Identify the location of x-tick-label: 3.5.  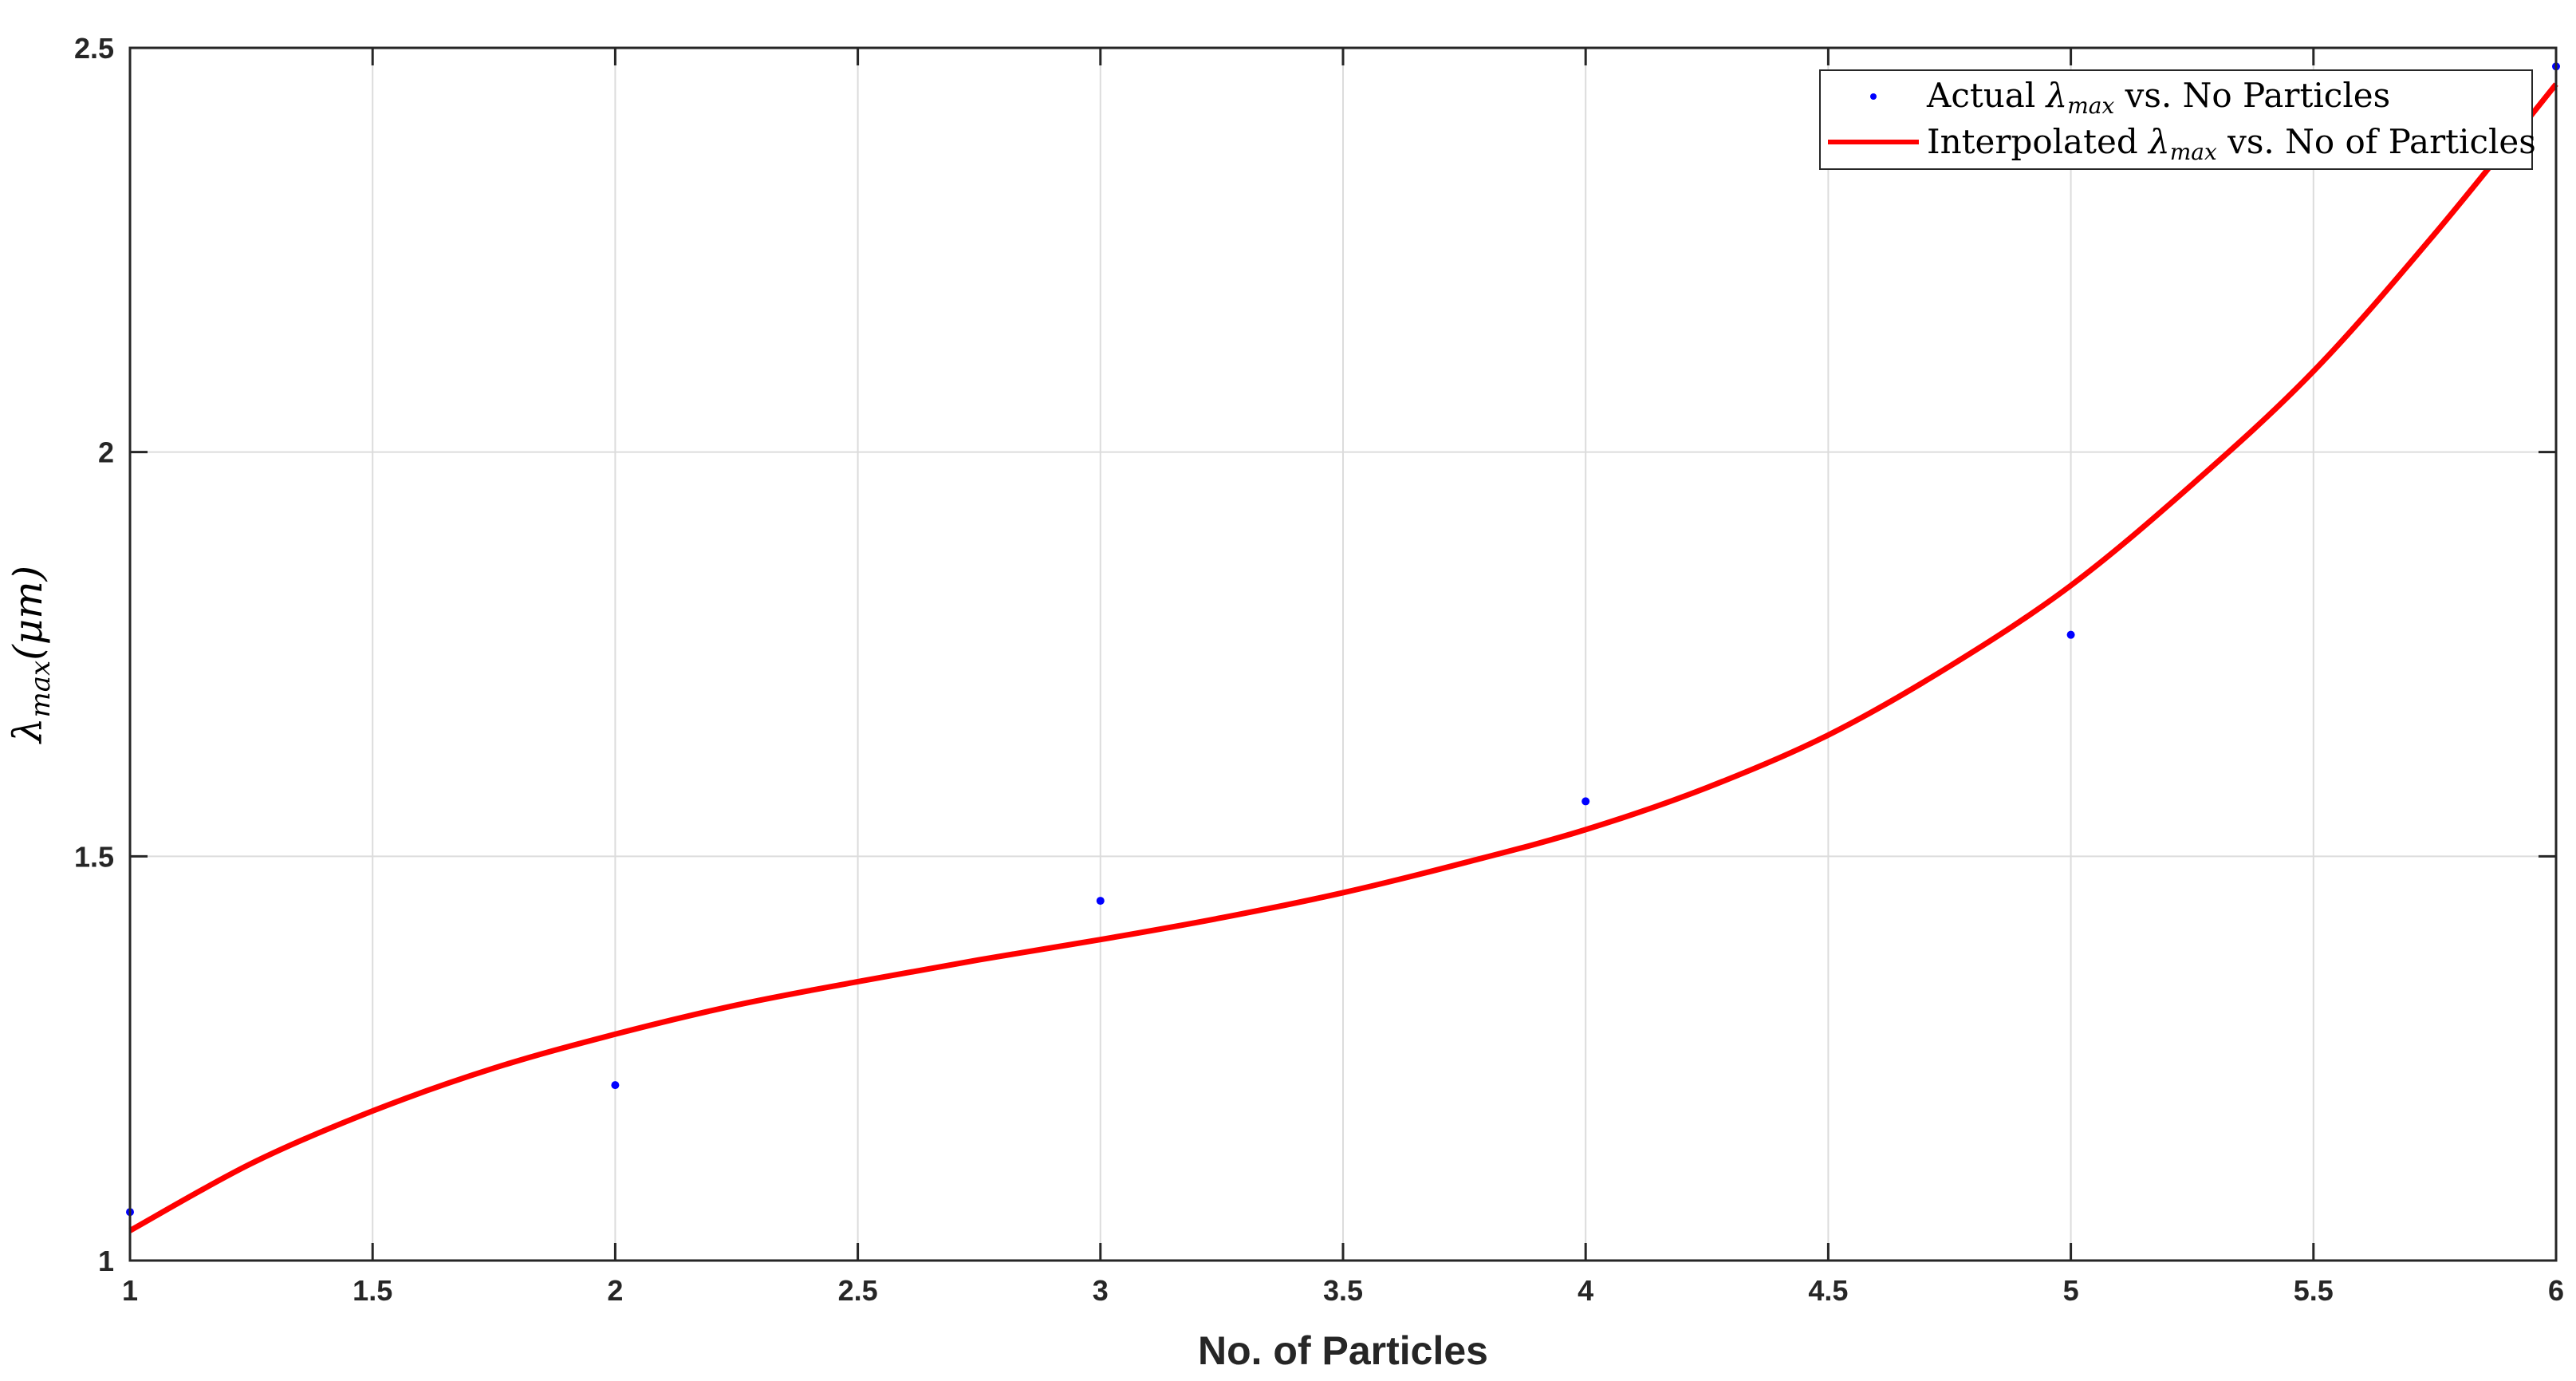
(1343, 1290).